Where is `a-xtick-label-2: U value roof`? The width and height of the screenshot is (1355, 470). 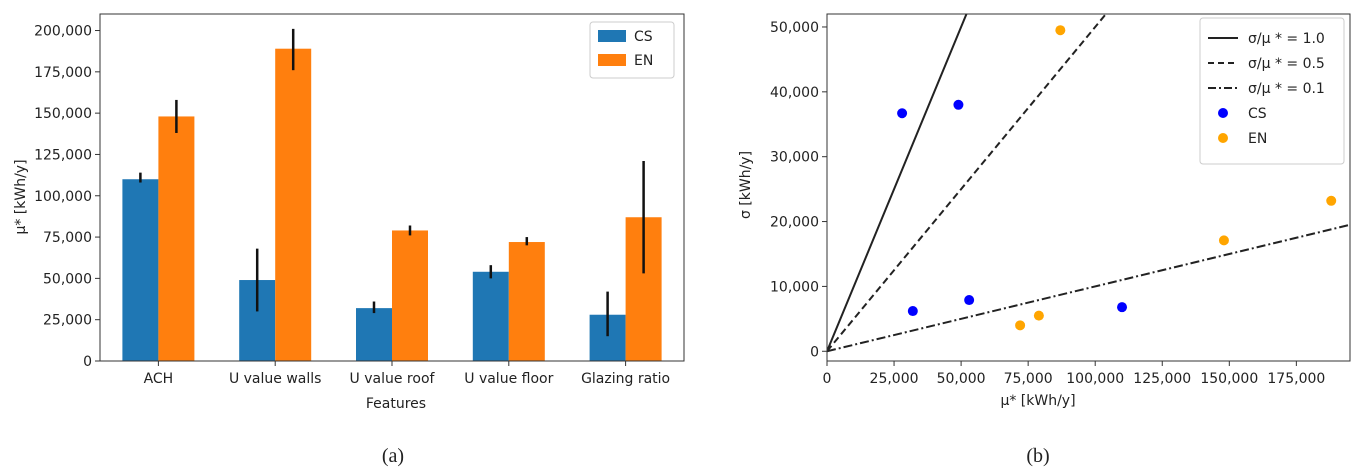 a-xtick-label-2: U value roof is located at coordinates (393, 379).